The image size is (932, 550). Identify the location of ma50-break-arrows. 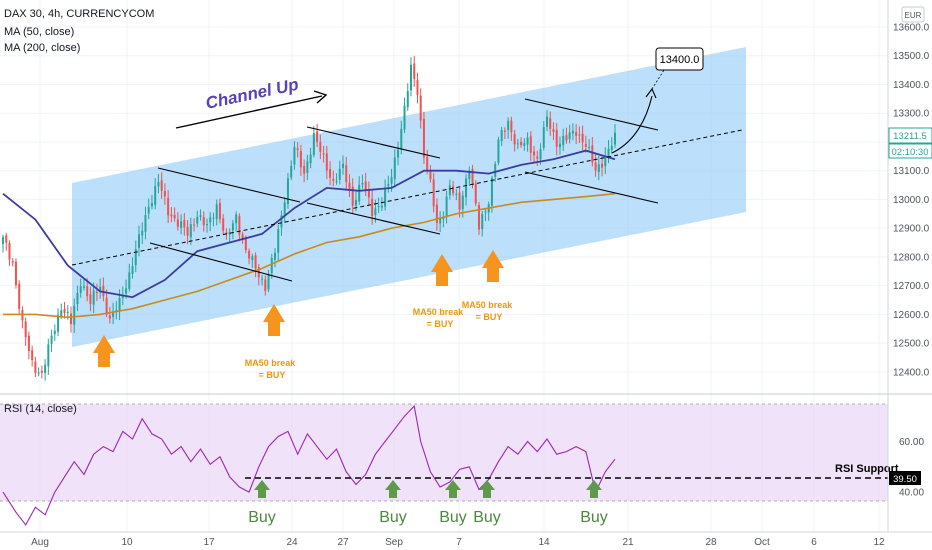
(298, 308).